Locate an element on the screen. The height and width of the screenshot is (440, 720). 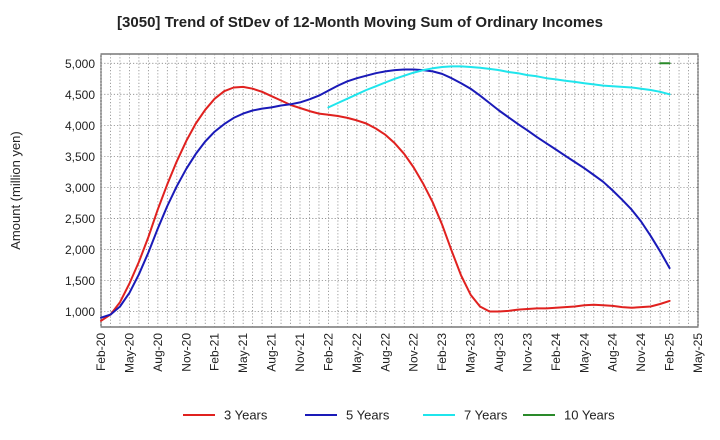
x-tick-label: Nov-23 is located at coordinates (527, 352).